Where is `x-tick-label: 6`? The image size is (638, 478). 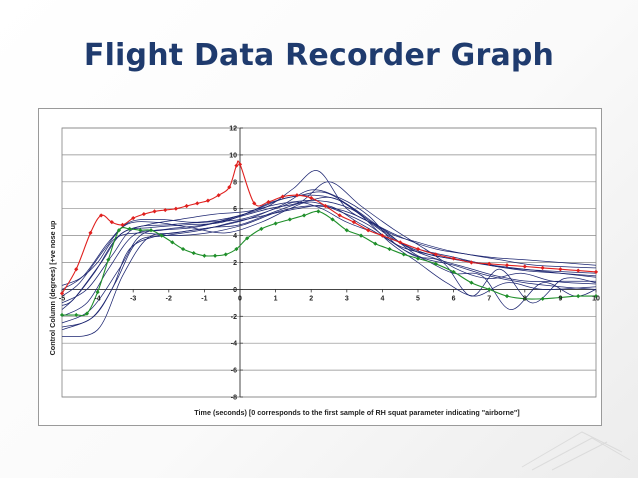 x-tick-label: 6 is located at coordinates (454, 298).